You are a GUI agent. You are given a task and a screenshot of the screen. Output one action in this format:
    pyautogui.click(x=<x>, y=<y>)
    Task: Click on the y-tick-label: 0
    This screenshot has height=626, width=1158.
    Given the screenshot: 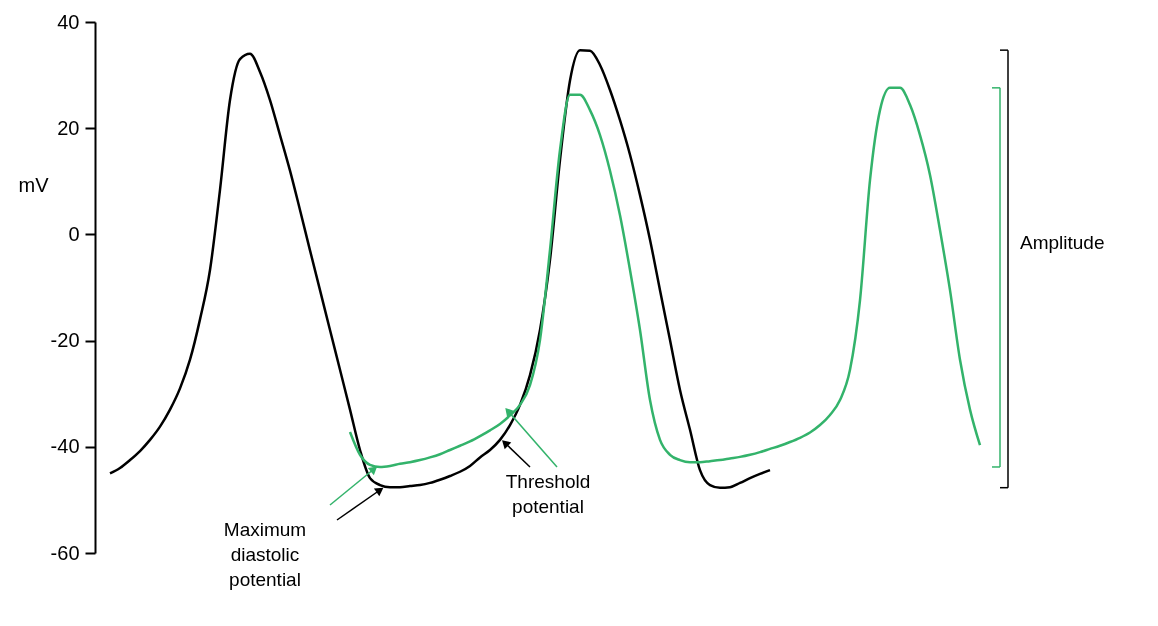 What is the action you would take?
    pyautogui.click(x=74, y=233)
    